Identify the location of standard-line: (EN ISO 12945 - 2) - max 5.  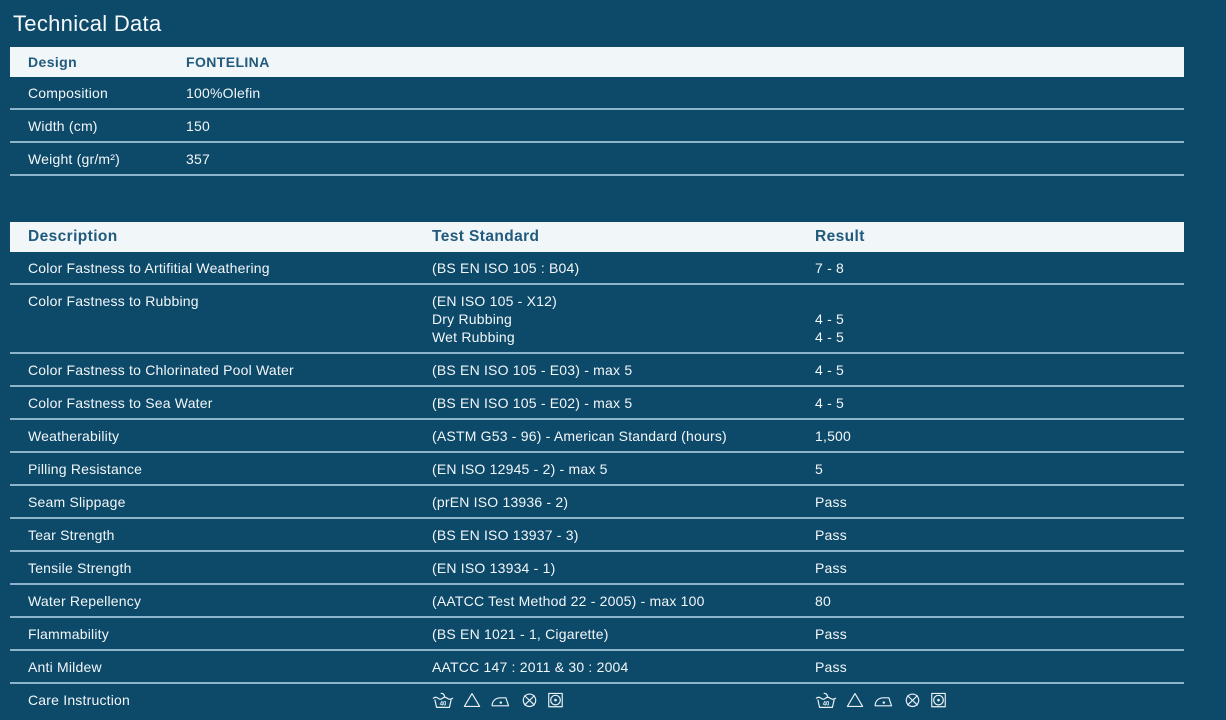
(520, 469).